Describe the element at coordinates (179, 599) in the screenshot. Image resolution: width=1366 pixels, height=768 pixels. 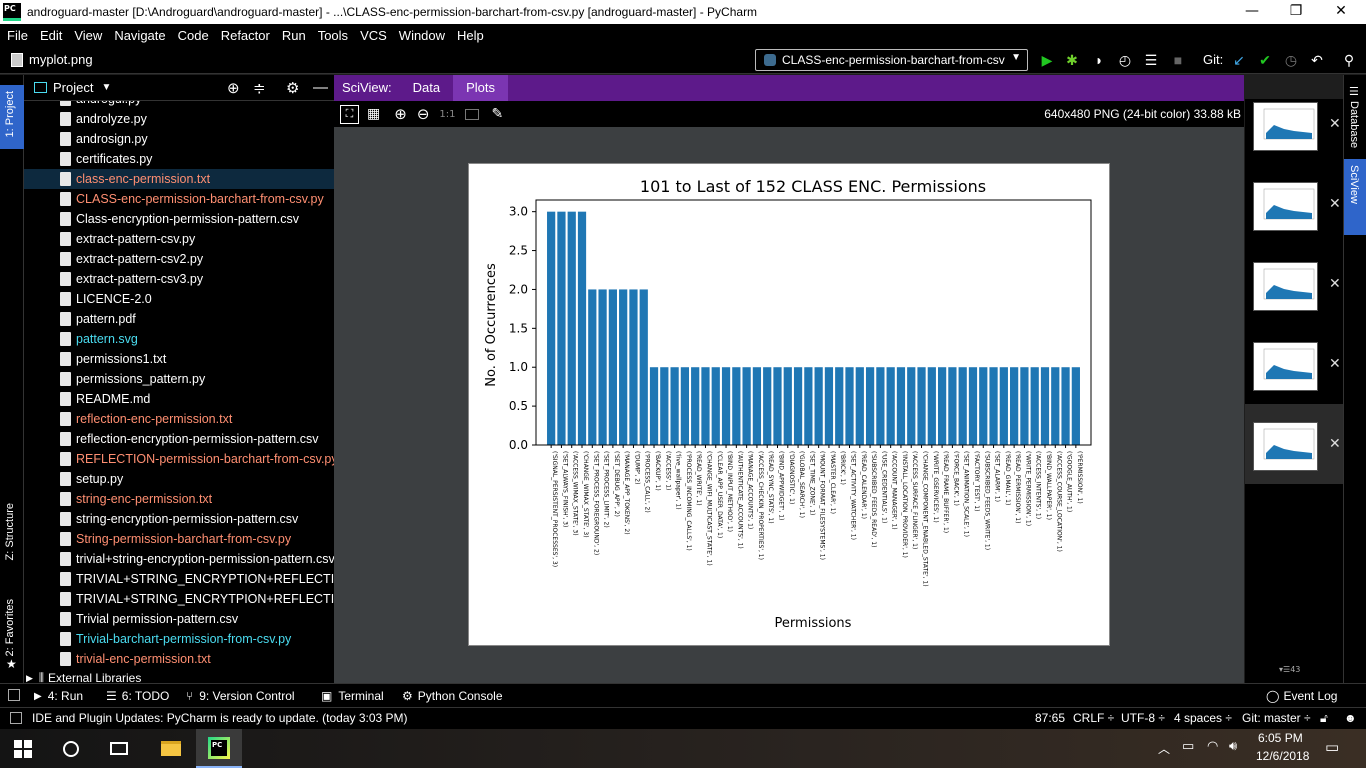
I see `file-row: TRIVIAL+STRING_ENCRYTPION+REFLECTION_AP` at that location.